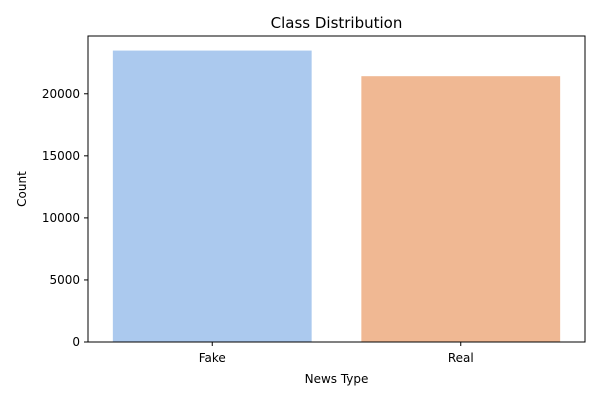 This screenshot has height=400, width=600. What do you see at coordinates (61, 218) in the screenshot?
I see `y-tick-label: 10000` at bounding box center [61, 218].